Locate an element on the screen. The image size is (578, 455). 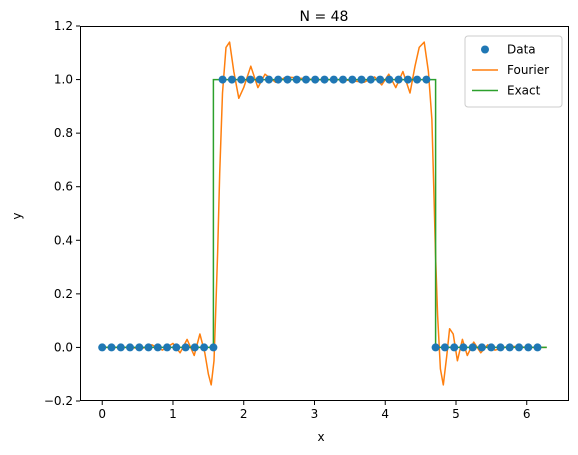
y-tick-label: 0.2 is located at coordinates (63, 294).